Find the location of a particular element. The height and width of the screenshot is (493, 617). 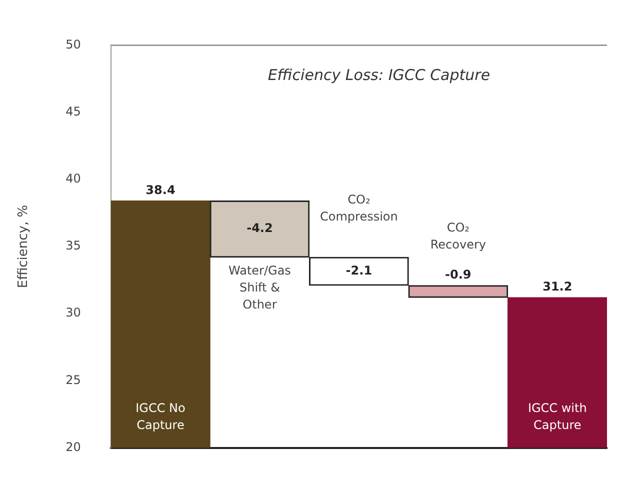

x-tick-label: CO₂ Compression is located at coordinates (359, 208).